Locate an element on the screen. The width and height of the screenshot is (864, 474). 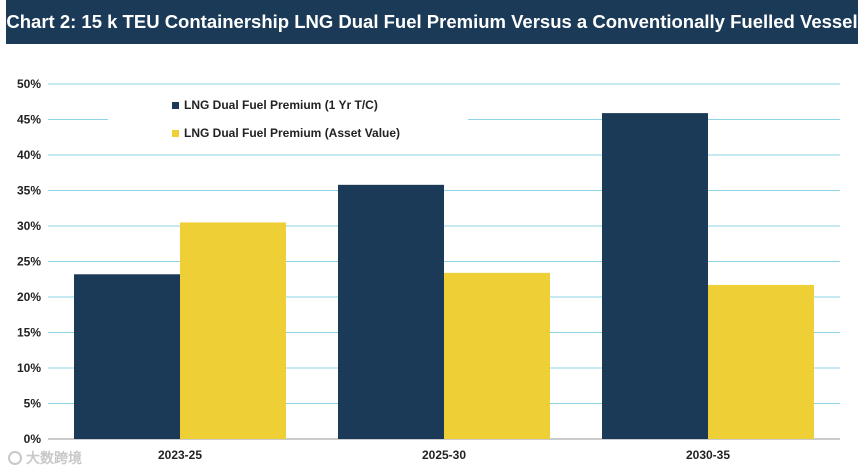
y-tick-label: 45% is located at coordinates (29, 120).